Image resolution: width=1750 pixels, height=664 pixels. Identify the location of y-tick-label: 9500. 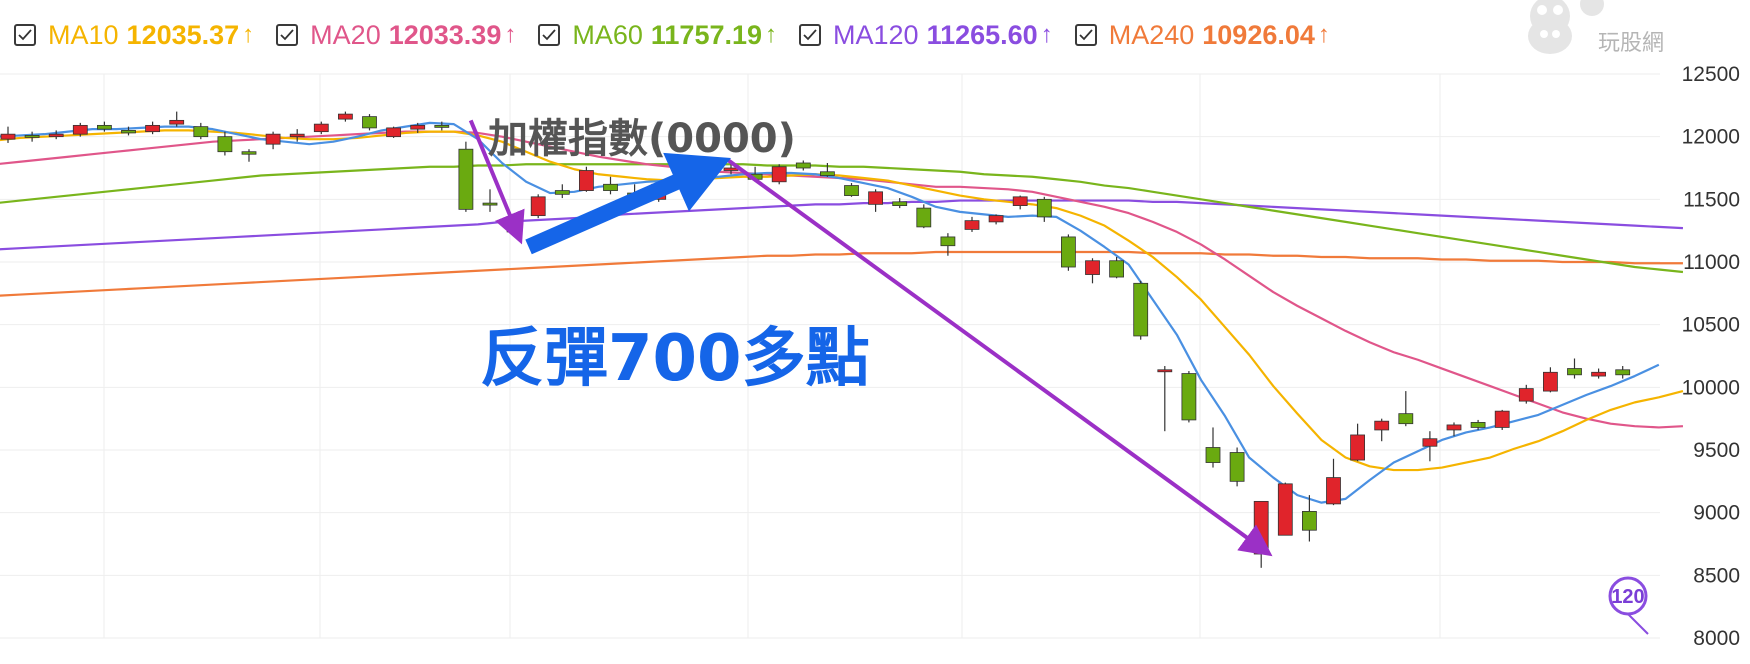
(1716, 450).